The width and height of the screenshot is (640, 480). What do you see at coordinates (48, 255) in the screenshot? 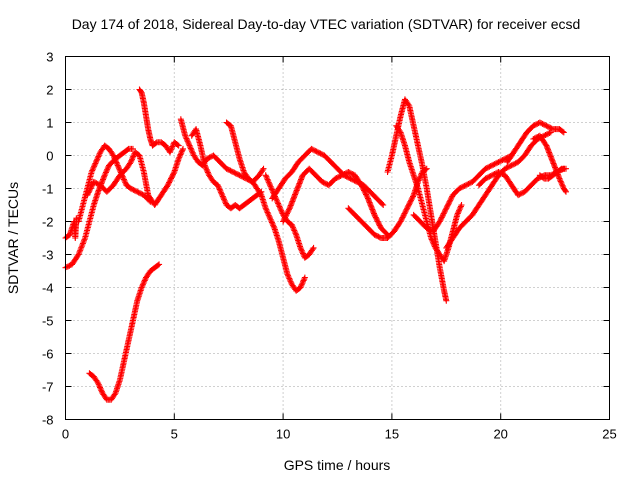
I see `y-tick-label: -3` at bounding box center [48, 255].